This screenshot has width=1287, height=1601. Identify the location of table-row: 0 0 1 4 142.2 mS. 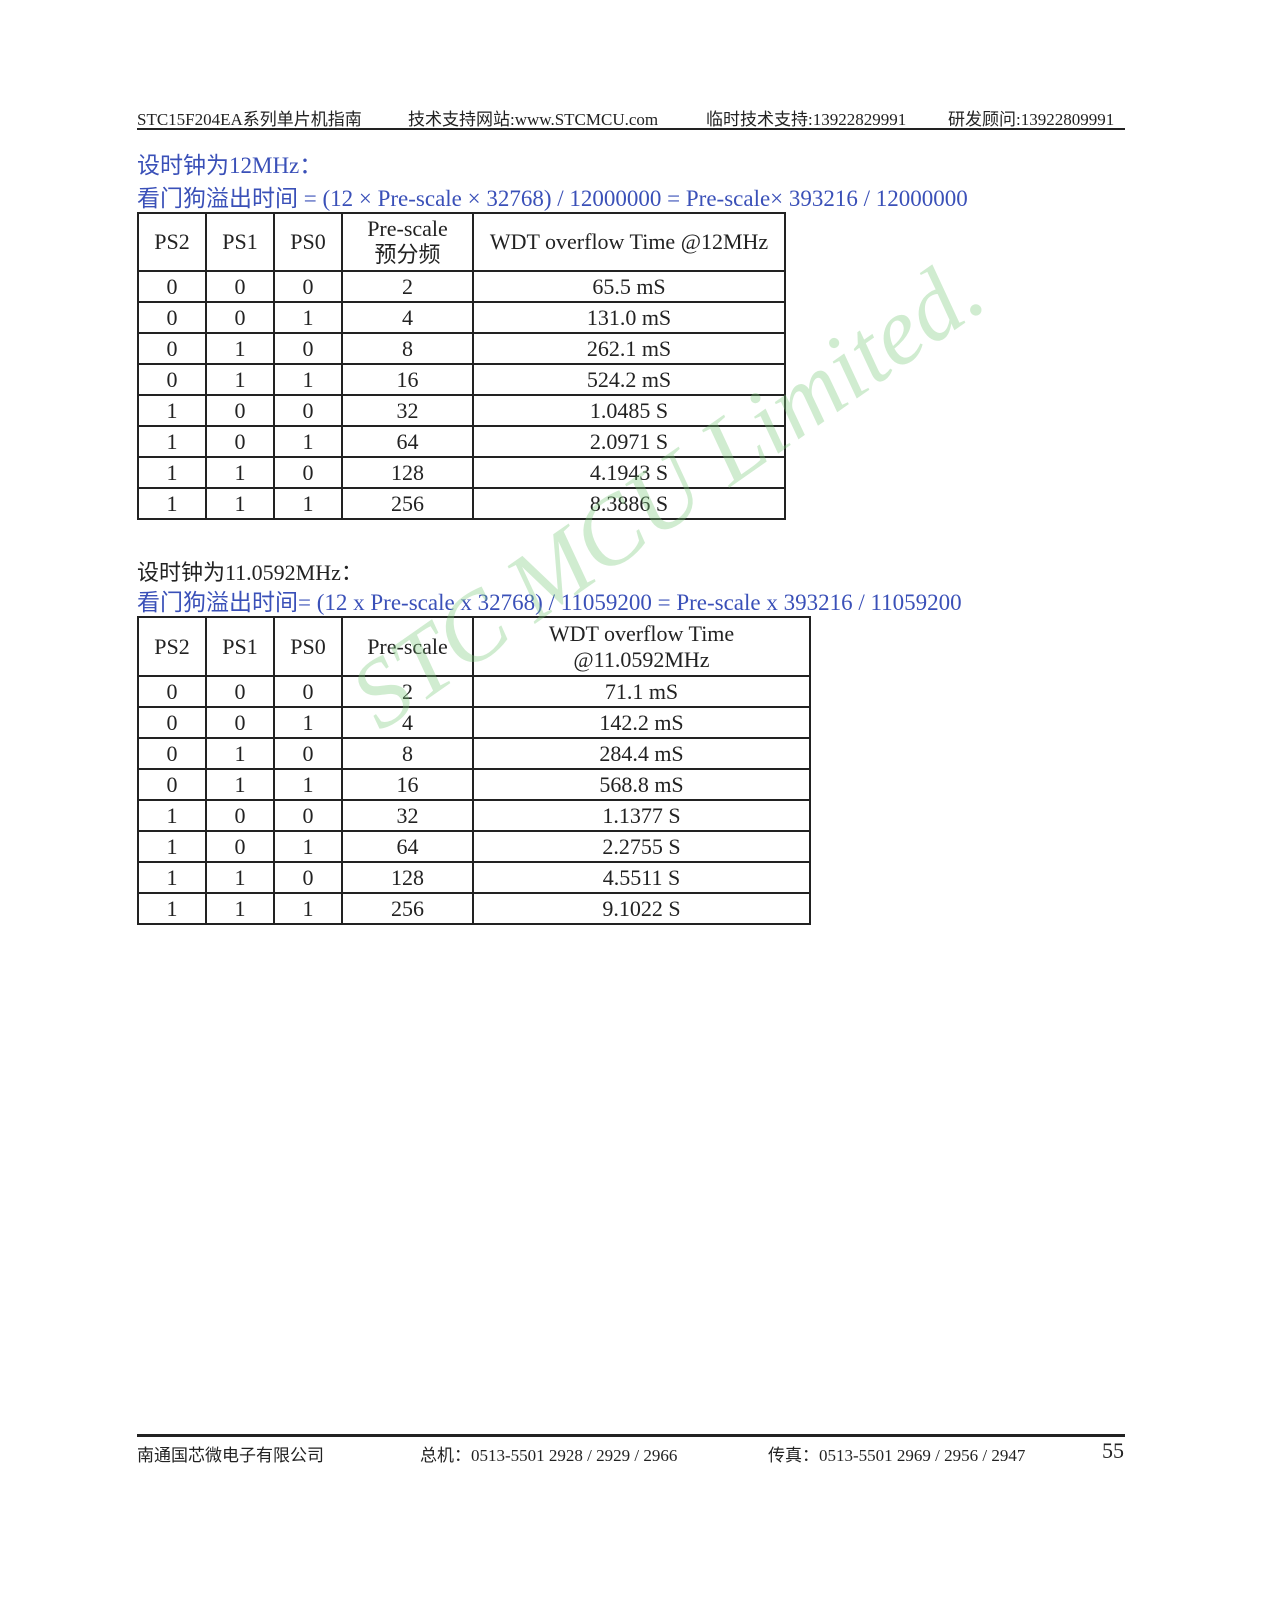
(474, 722).